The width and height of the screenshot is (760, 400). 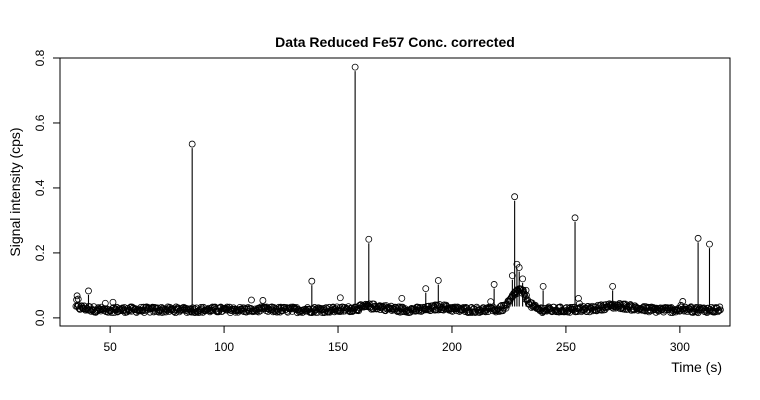 I want to click on y-tick-label: 0.2, so click(x=40, y=252).